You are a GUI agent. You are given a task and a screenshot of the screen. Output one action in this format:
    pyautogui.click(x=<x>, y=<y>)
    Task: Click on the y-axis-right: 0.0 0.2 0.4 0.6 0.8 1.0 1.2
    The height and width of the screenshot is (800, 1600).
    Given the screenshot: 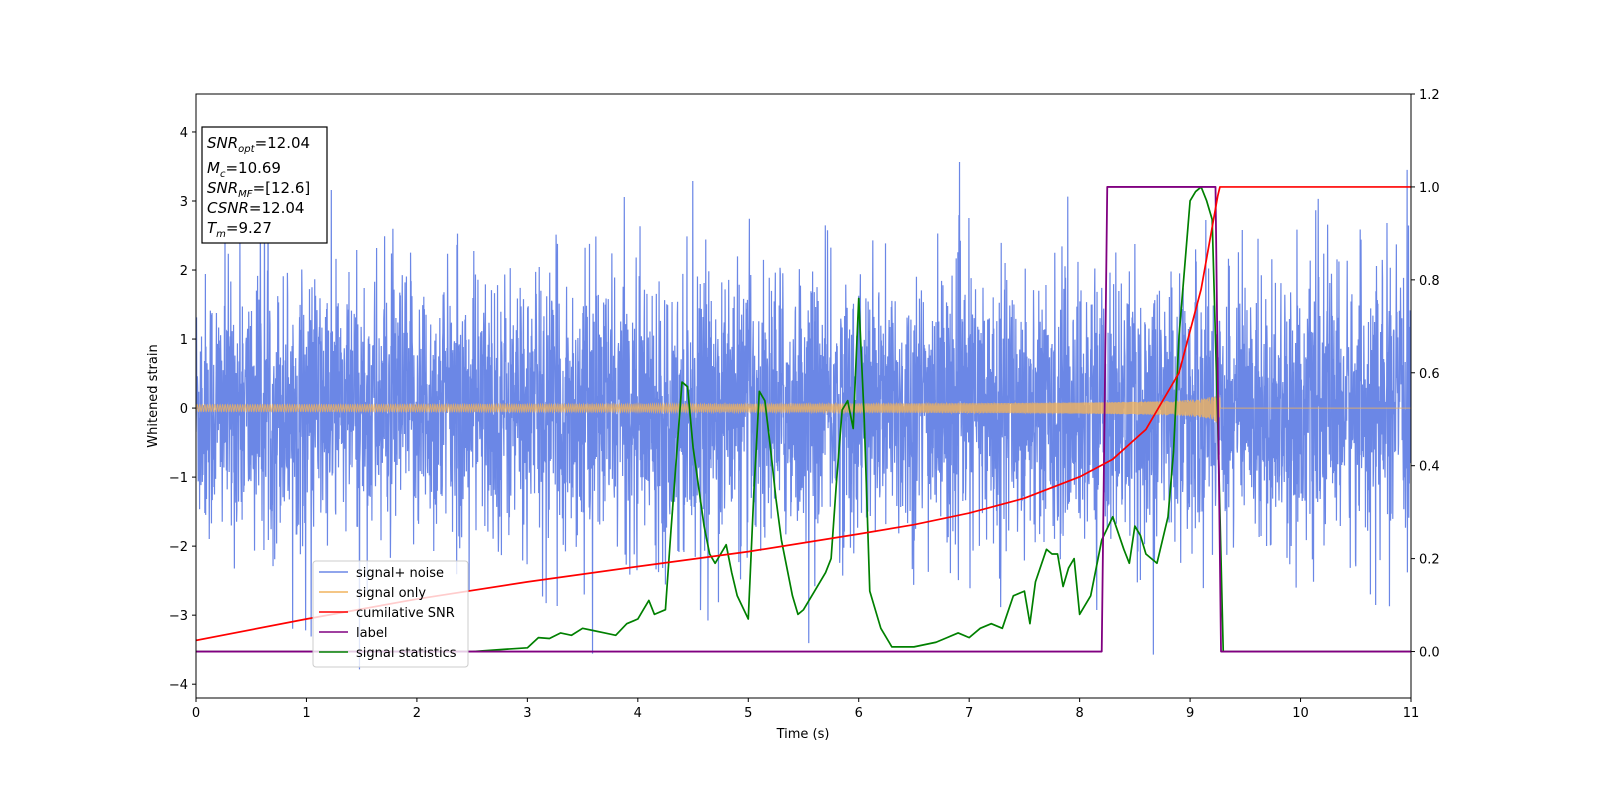 What is the action you would take?
    pyautogui.click(x=1425, y=374)
    